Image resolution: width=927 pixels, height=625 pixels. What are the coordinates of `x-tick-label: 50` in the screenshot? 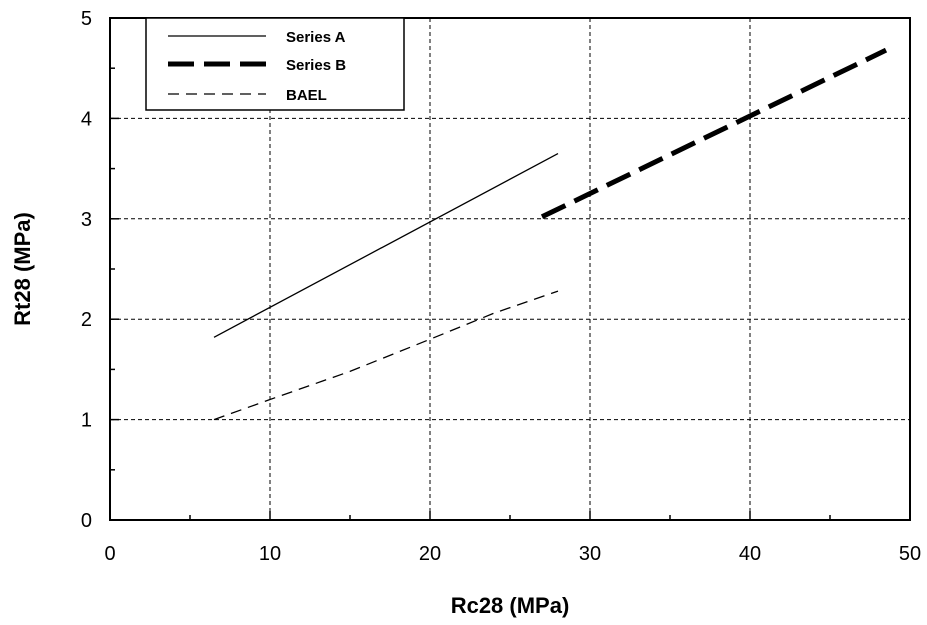 It's located at (910, 554).